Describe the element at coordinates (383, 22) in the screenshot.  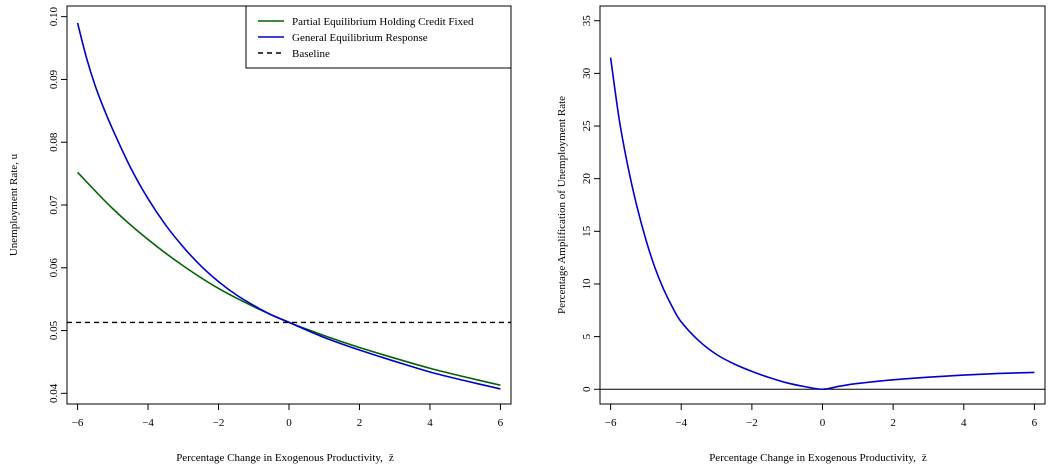
I see `legend-label-partial: Partial Equilibrium Holding Credit Fixed` at that location.